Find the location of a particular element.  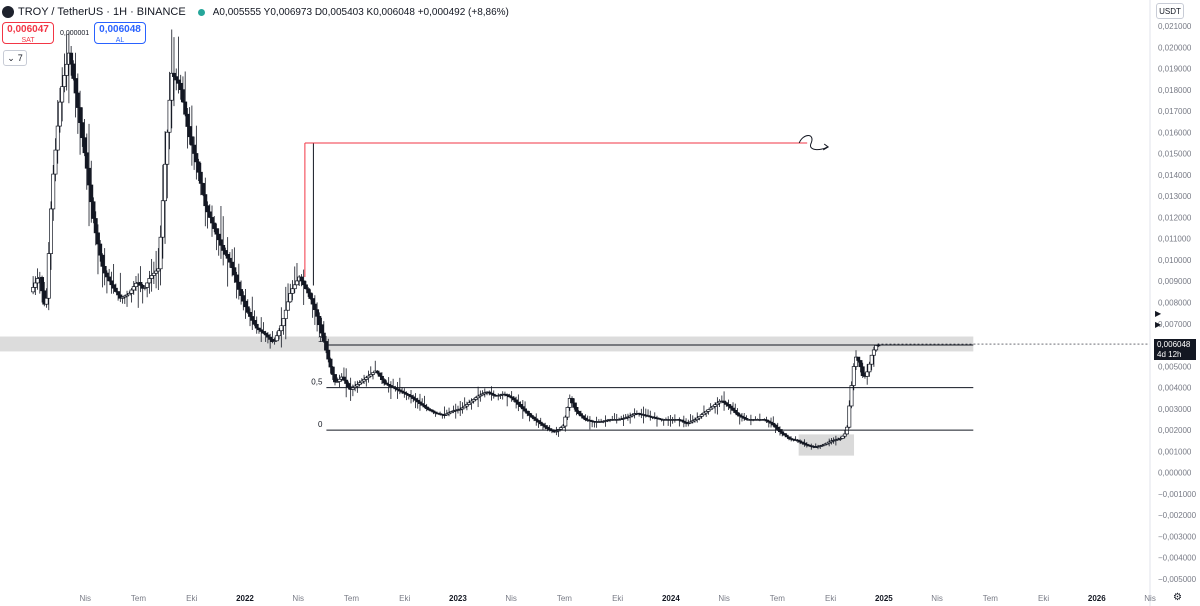

price-tick-label: 0,016000 is located at coordinates (1175, 132).